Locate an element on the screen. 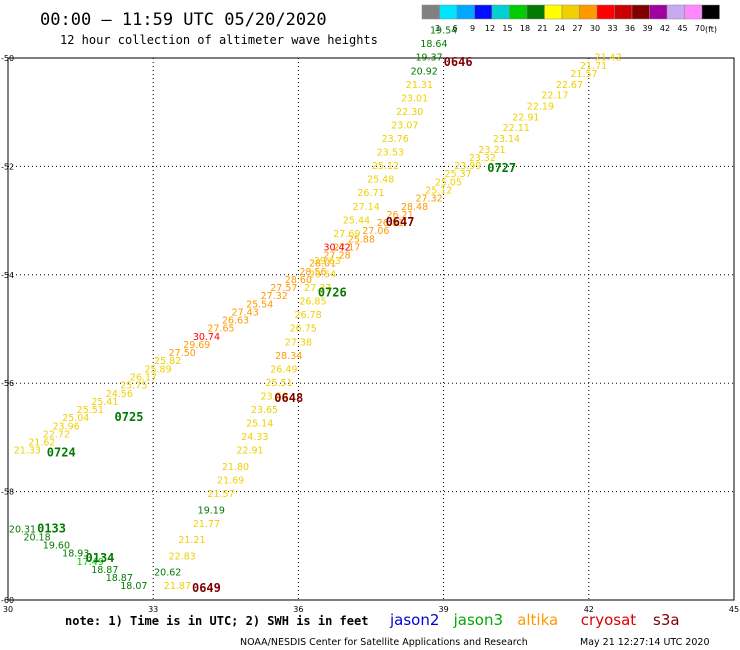 The image size is (740, 650). swh-value-label: 24.56 is located at coordinates (119, 394).